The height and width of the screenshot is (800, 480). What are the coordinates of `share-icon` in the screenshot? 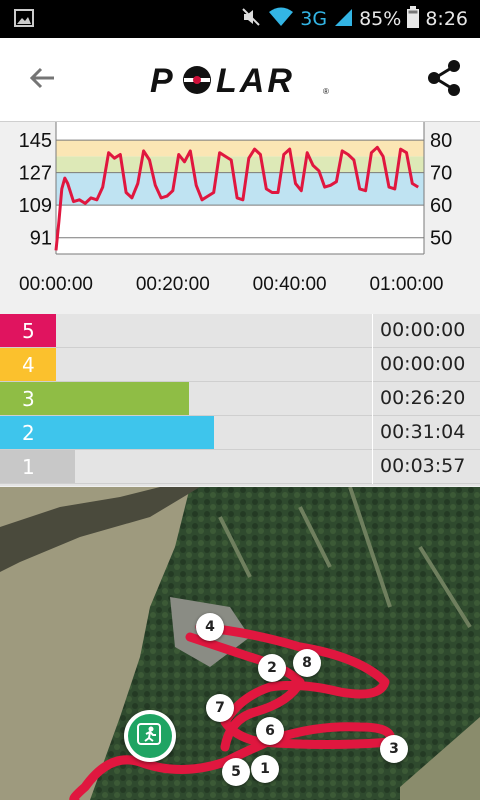 It's located at (444, 80).